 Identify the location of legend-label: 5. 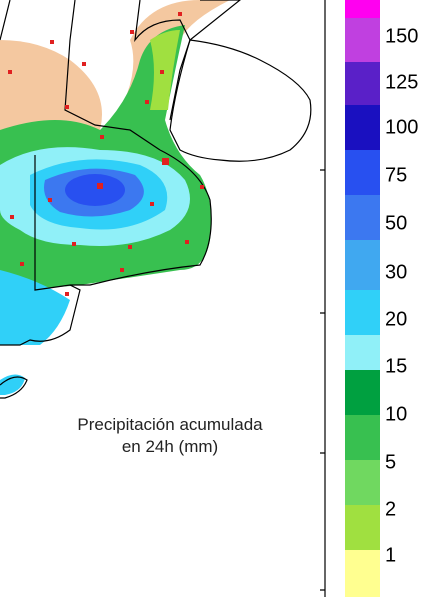
(390, 462).